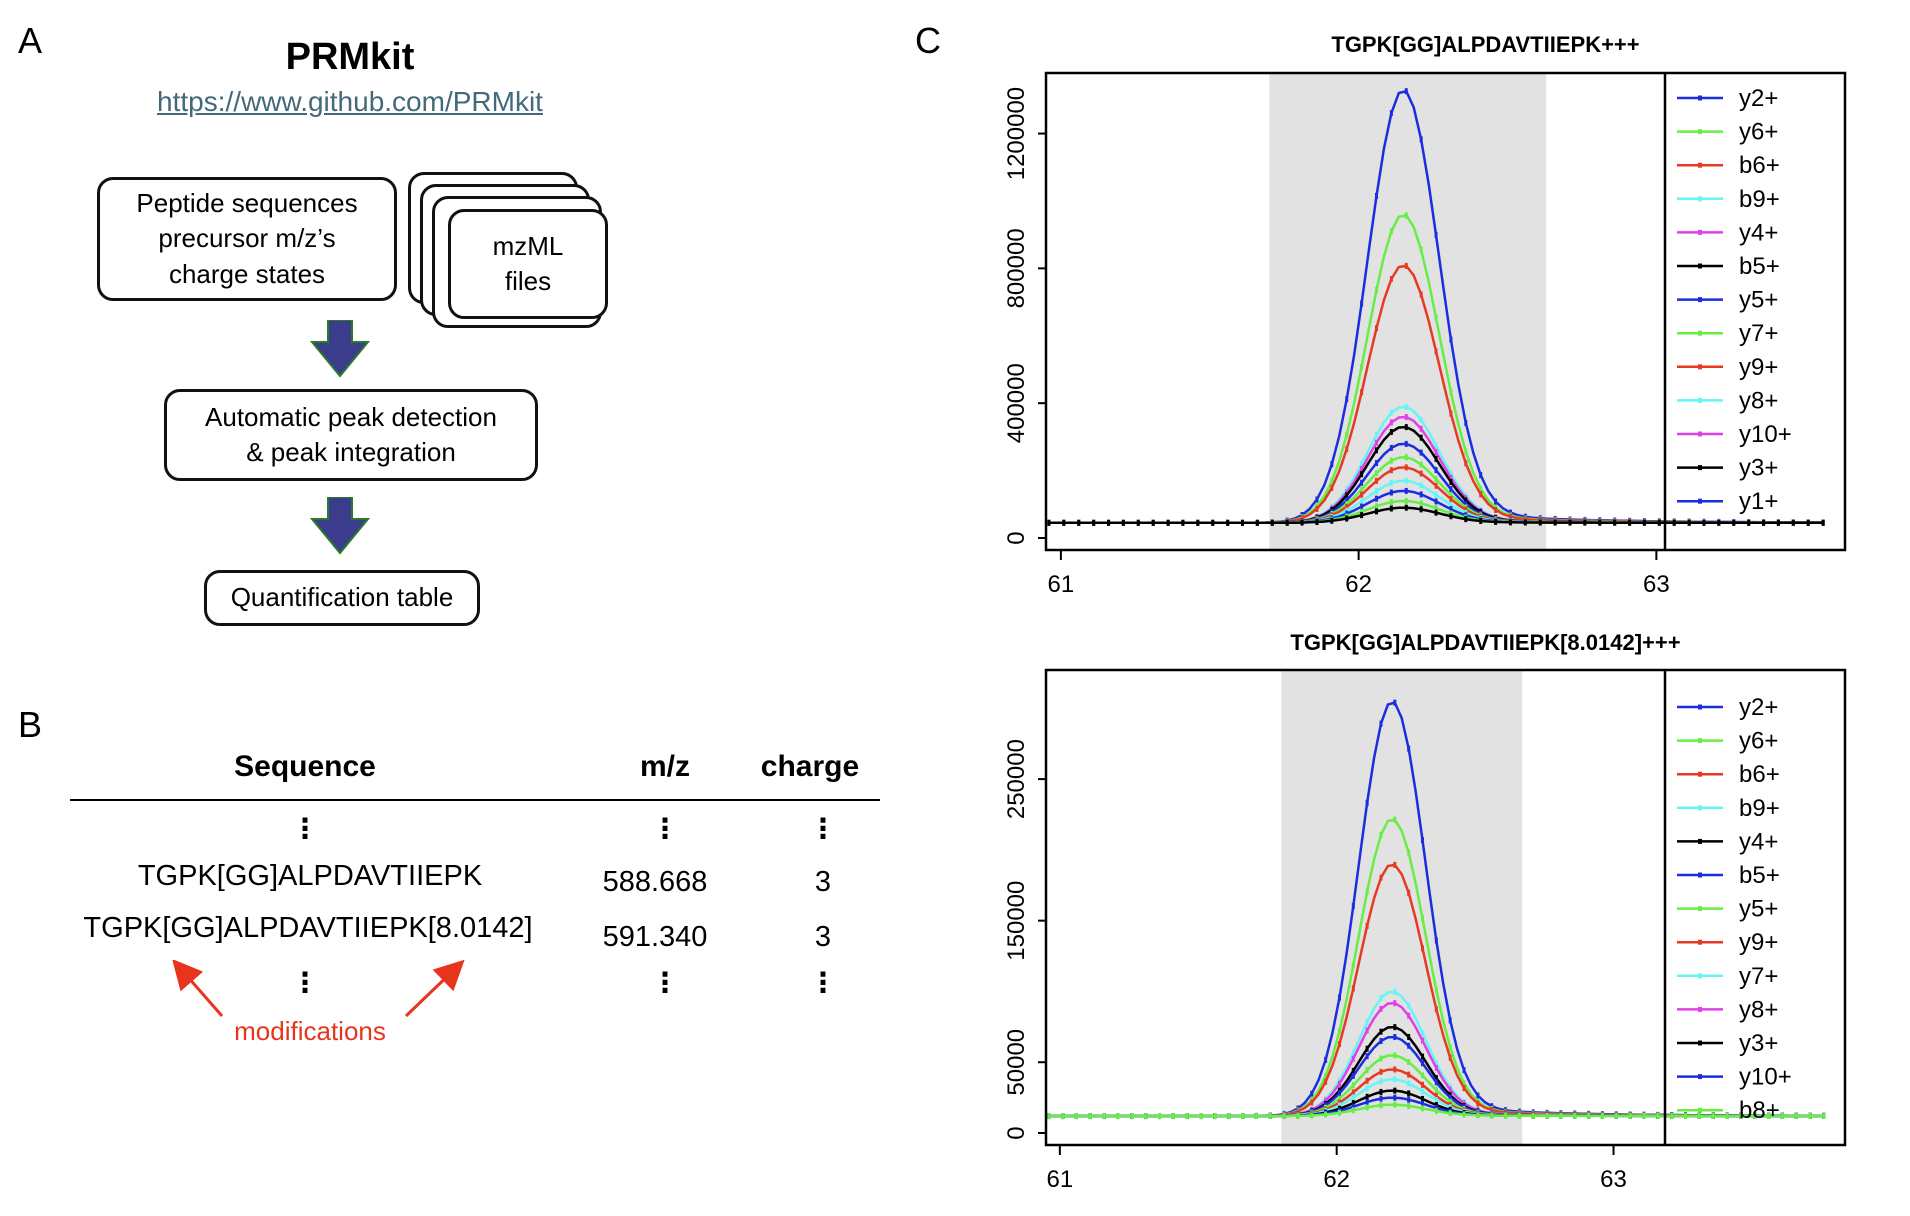 The width and height of the screenshot is (1910, 1216). I want to click on modifications-label: modifications, so click(310, 1031).